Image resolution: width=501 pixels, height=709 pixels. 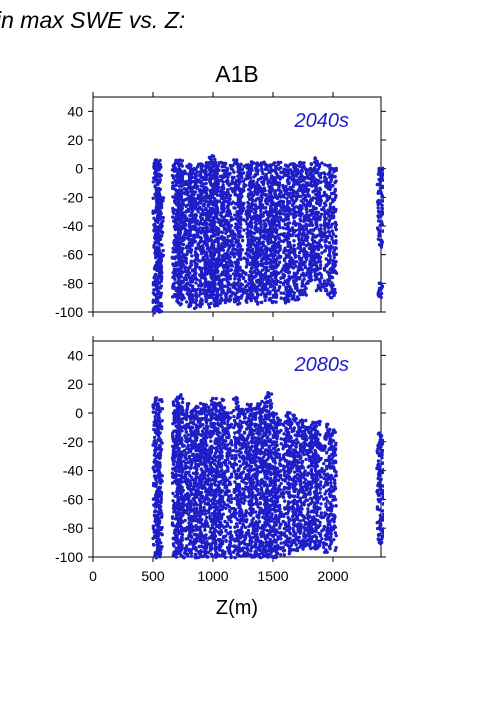 I want to click on y-tick-label: 40, so click(x=75, y=355).